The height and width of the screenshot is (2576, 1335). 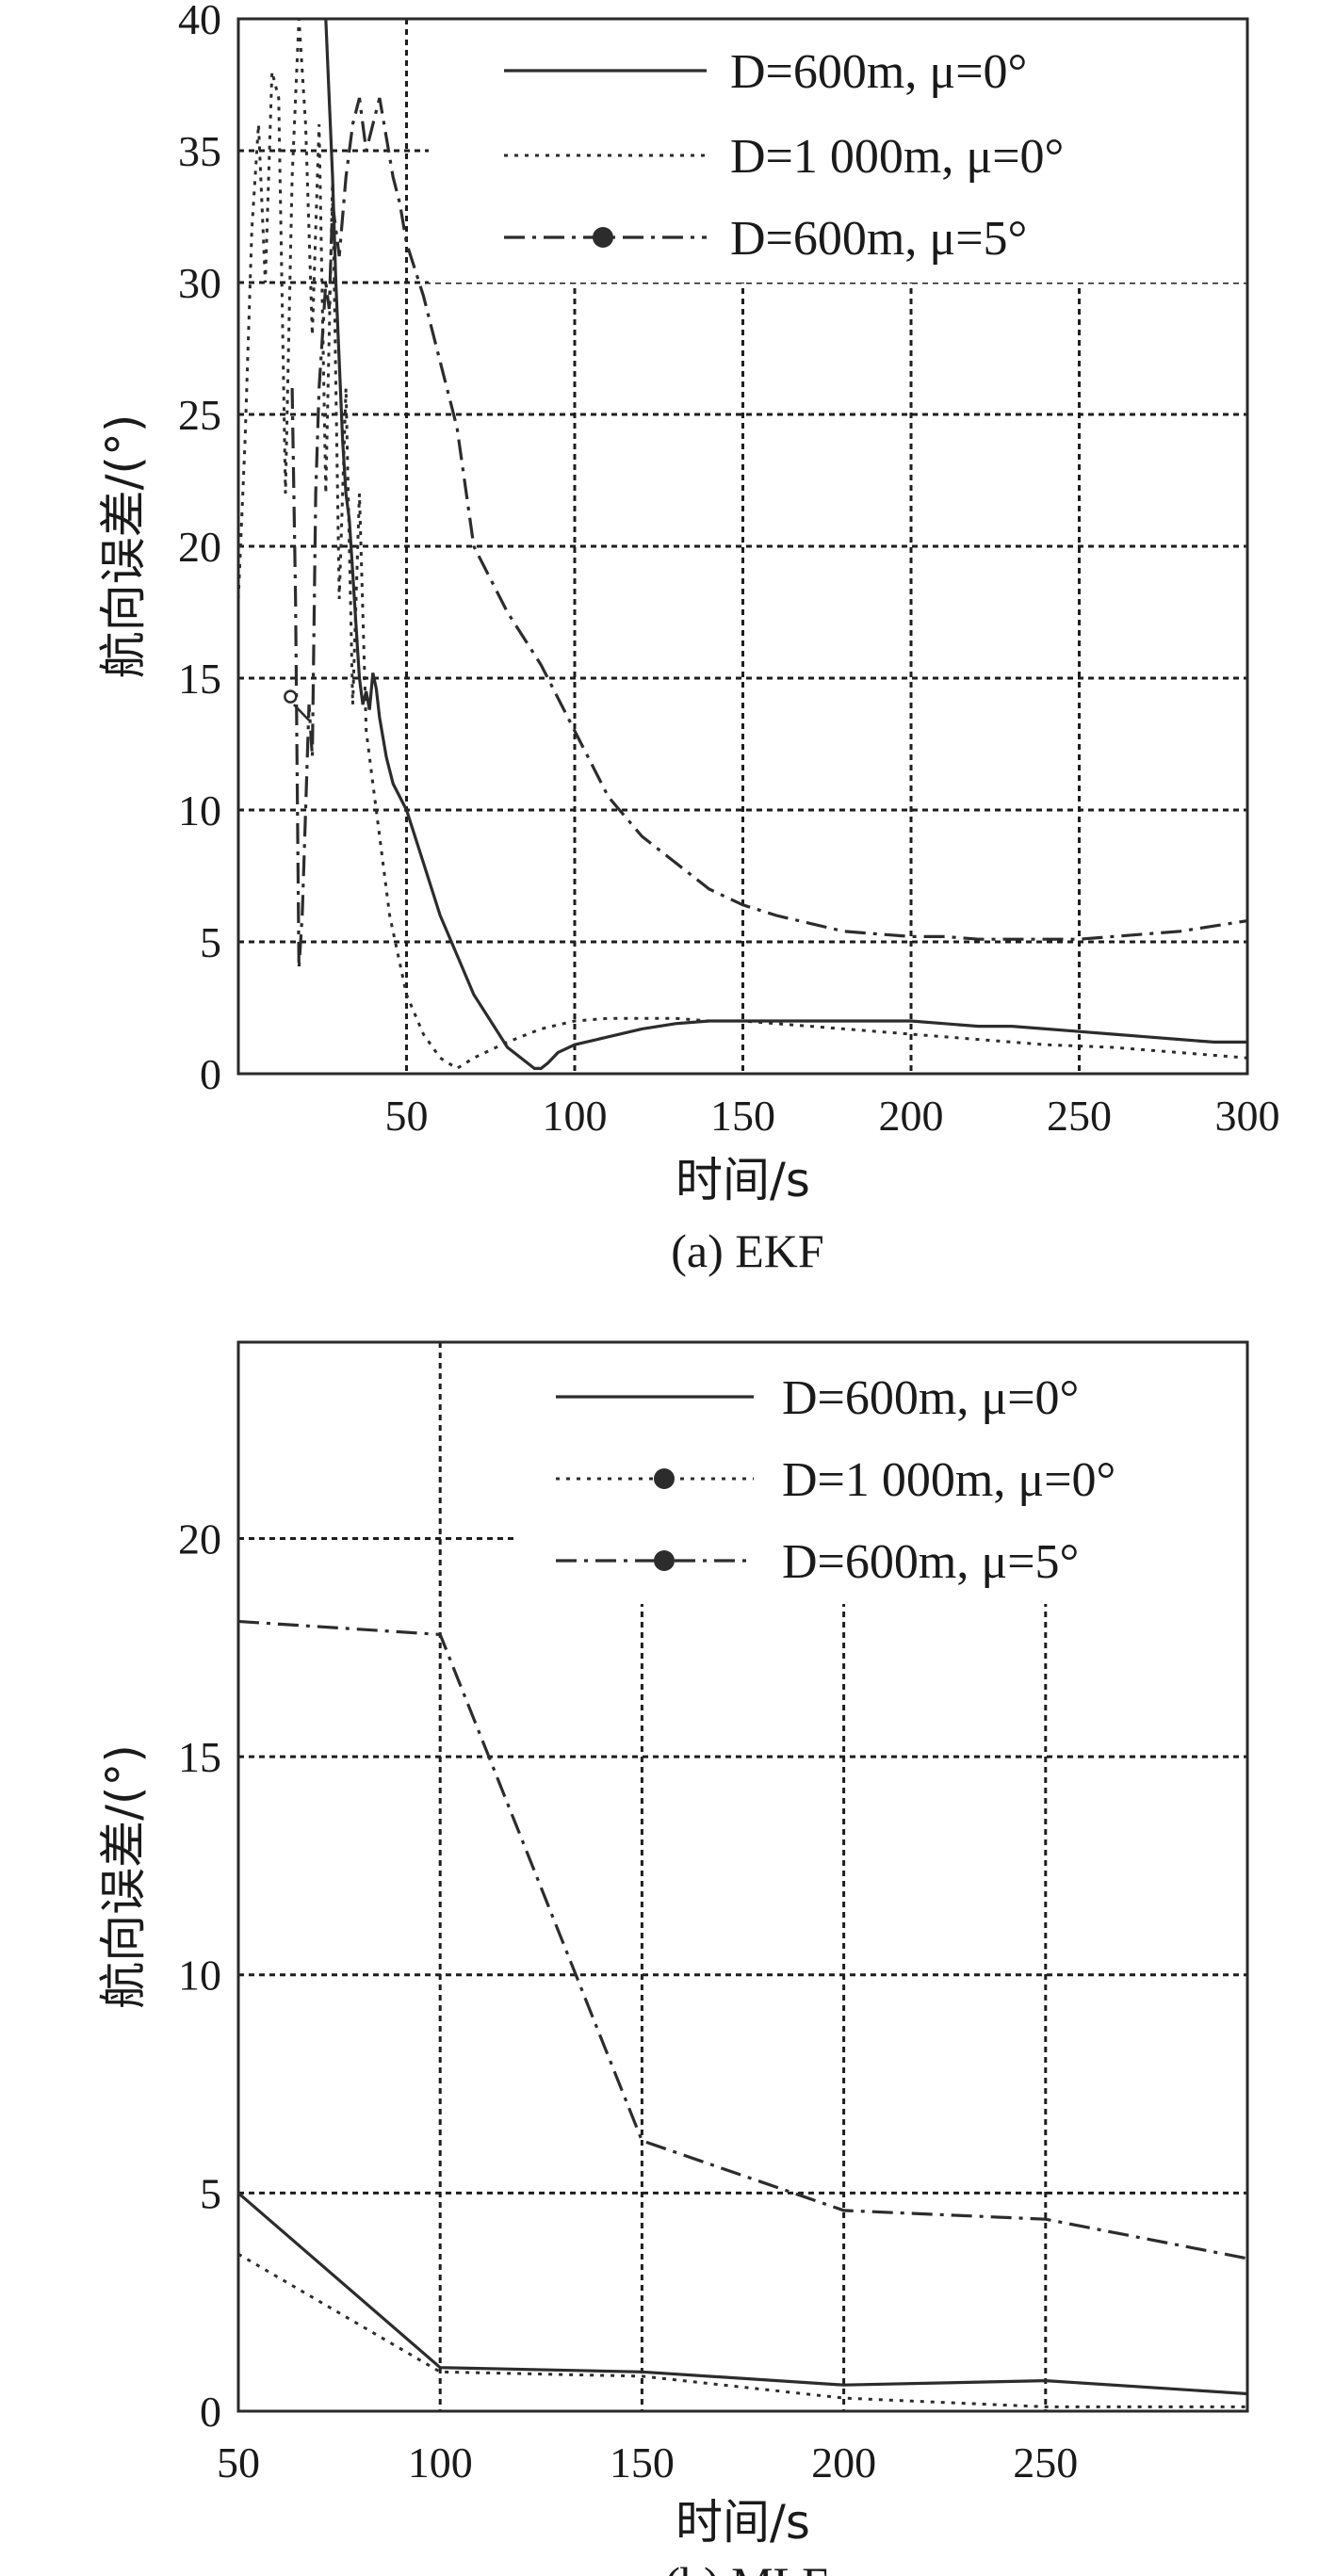 What do you see at coordinates (1247, 1116) in the screenshot?
I see `x-tick-label: 300` at bounding box center [1247, 1116].